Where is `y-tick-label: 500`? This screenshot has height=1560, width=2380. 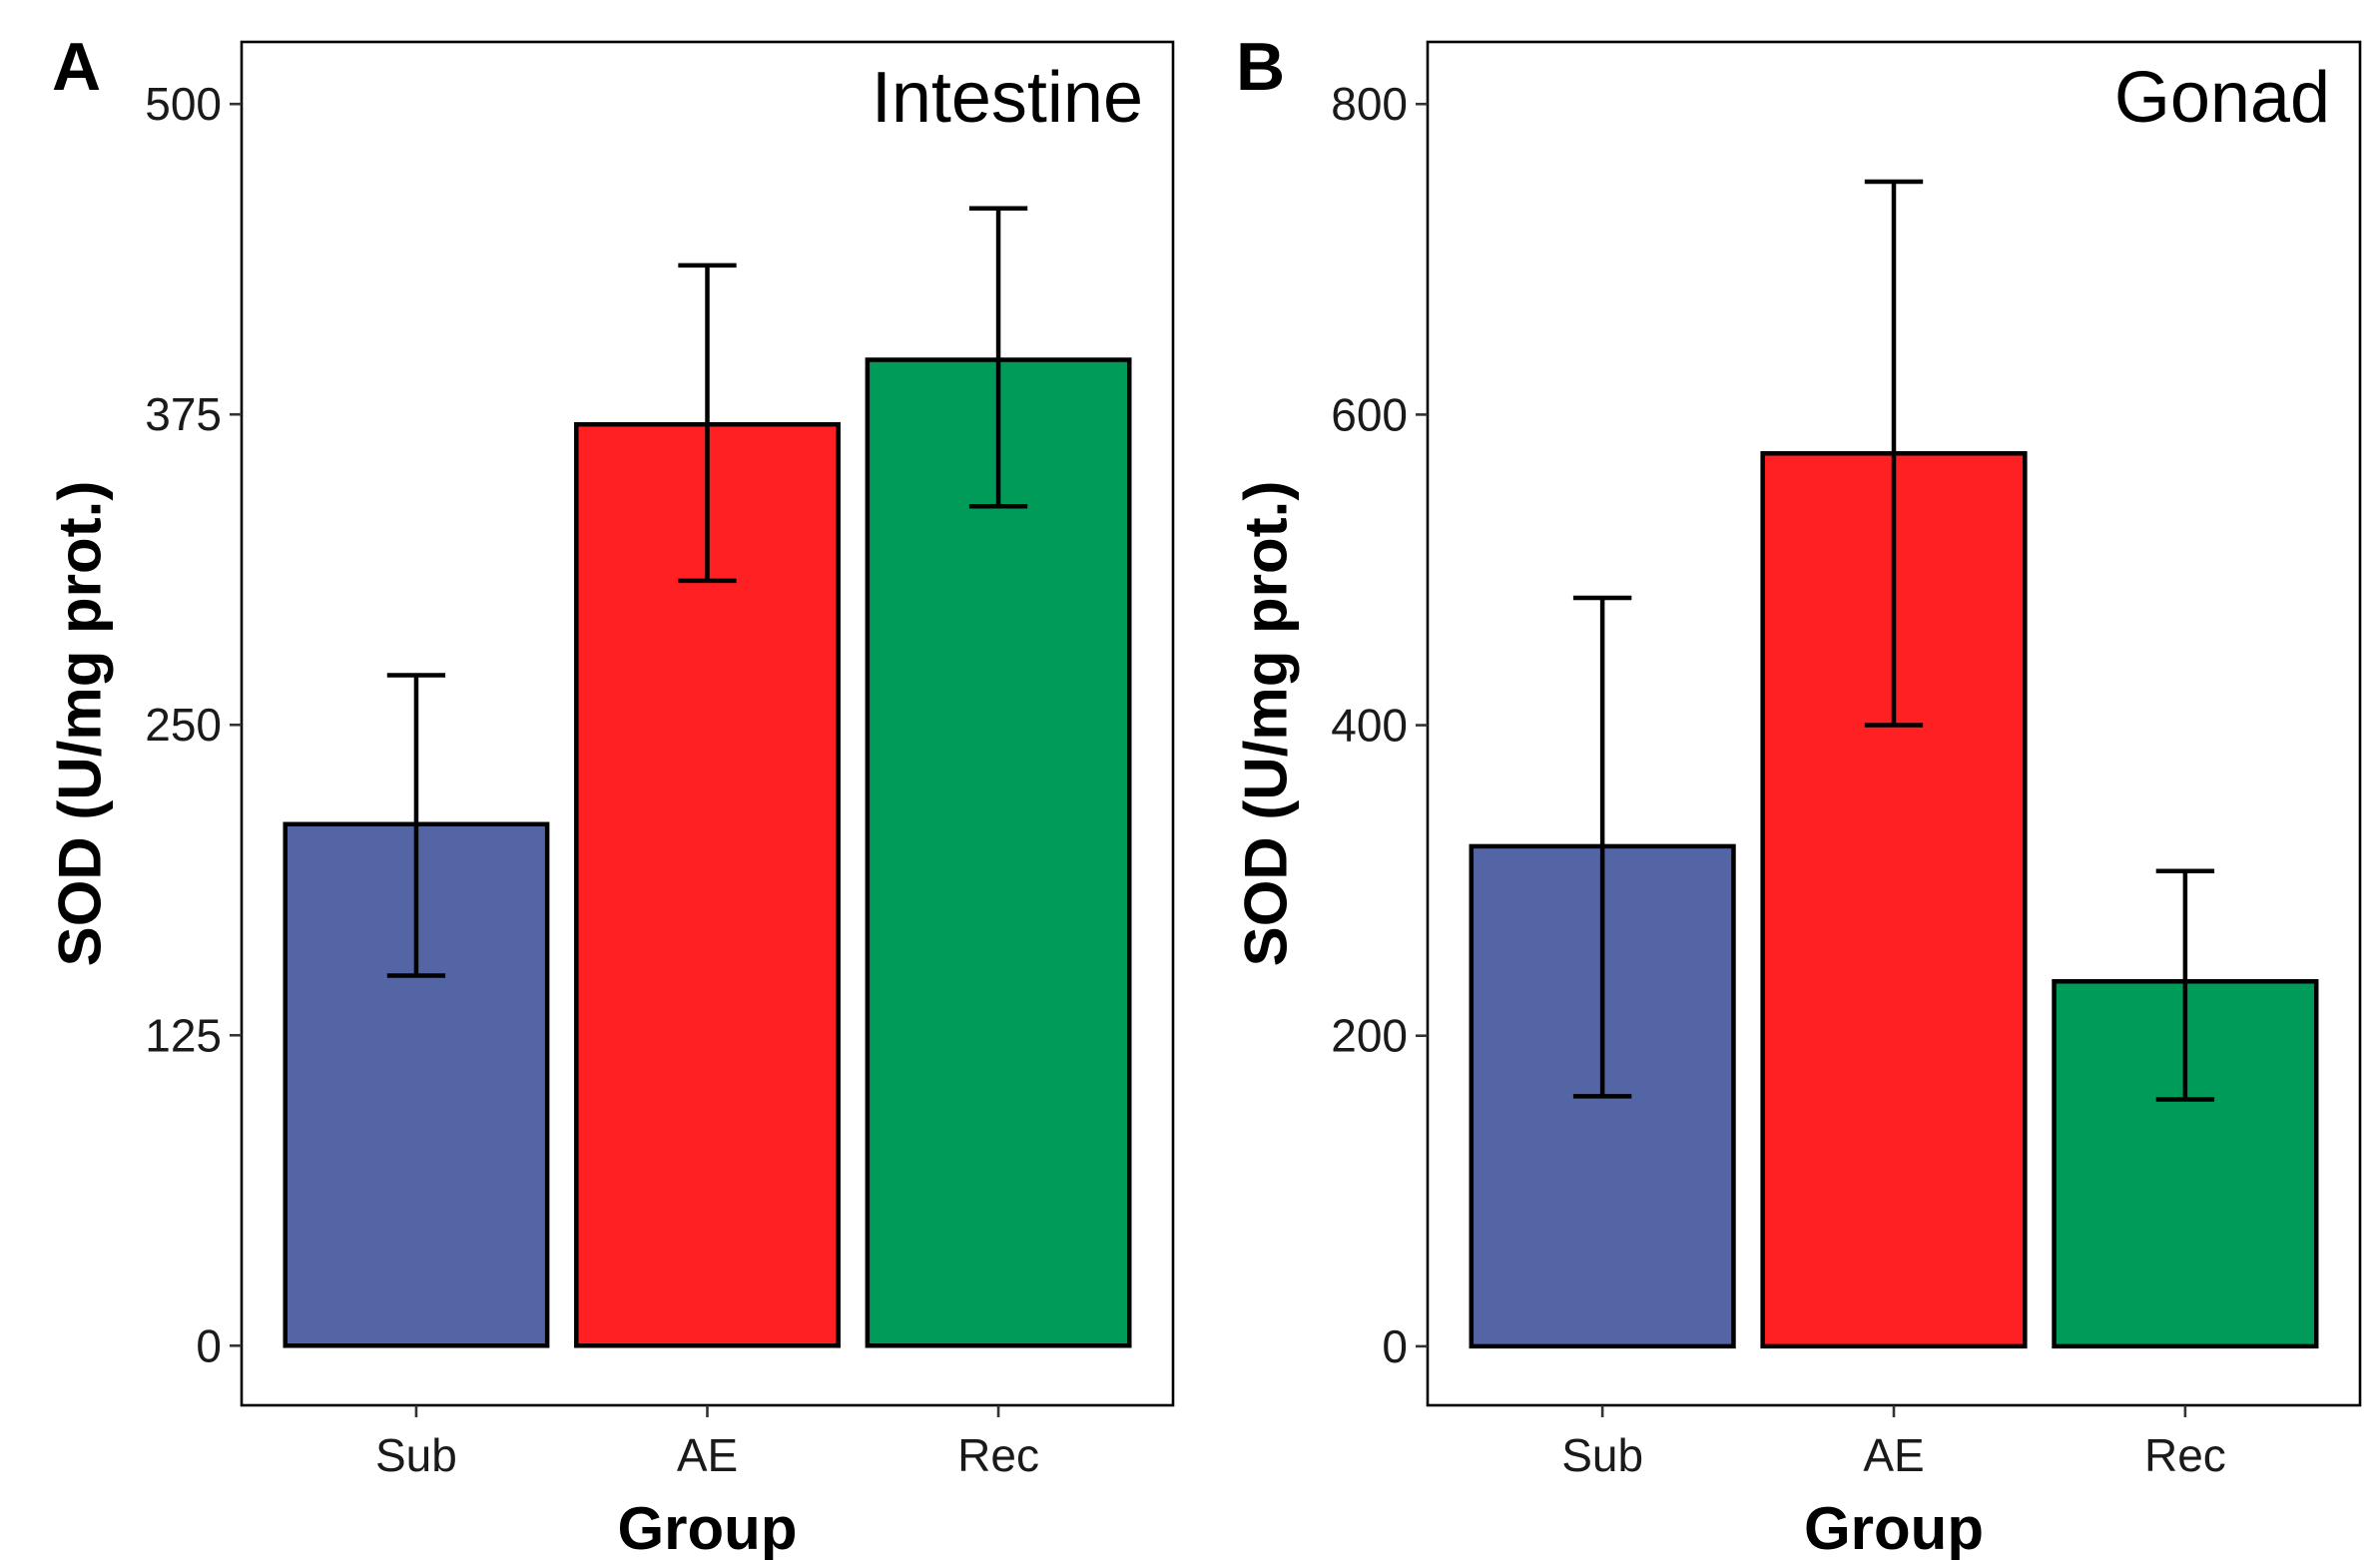
y-tick-label: 500 is located at coordinates (183, 104).